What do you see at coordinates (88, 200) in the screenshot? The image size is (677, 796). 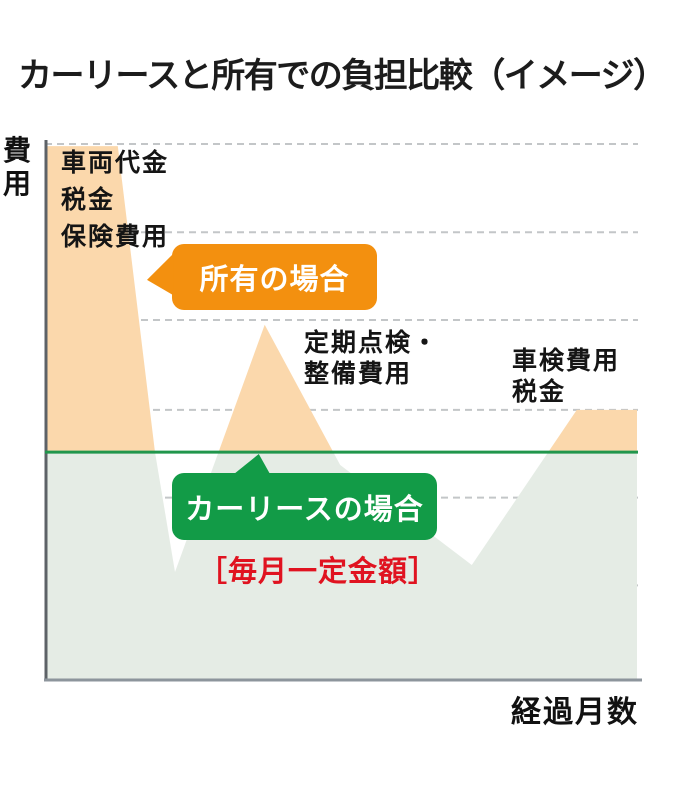 I see `ownership-initial-line-2: 税金` at bounding box center [88, 200].